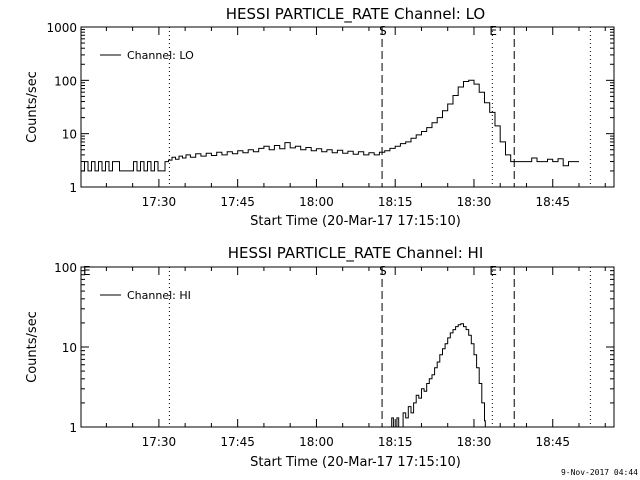  I want to click on legend-label: Channel: HI, so click(159, 295).